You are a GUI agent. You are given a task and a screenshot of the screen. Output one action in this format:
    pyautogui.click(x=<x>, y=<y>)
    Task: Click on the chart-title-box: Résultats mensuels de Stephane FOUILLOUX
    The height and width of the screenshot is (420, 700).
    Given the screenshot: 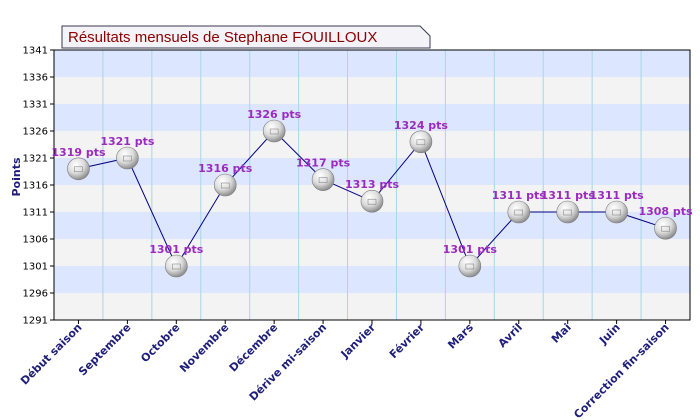 What is the action you would take?
    pyautogui.click(x=246, y=37)
    